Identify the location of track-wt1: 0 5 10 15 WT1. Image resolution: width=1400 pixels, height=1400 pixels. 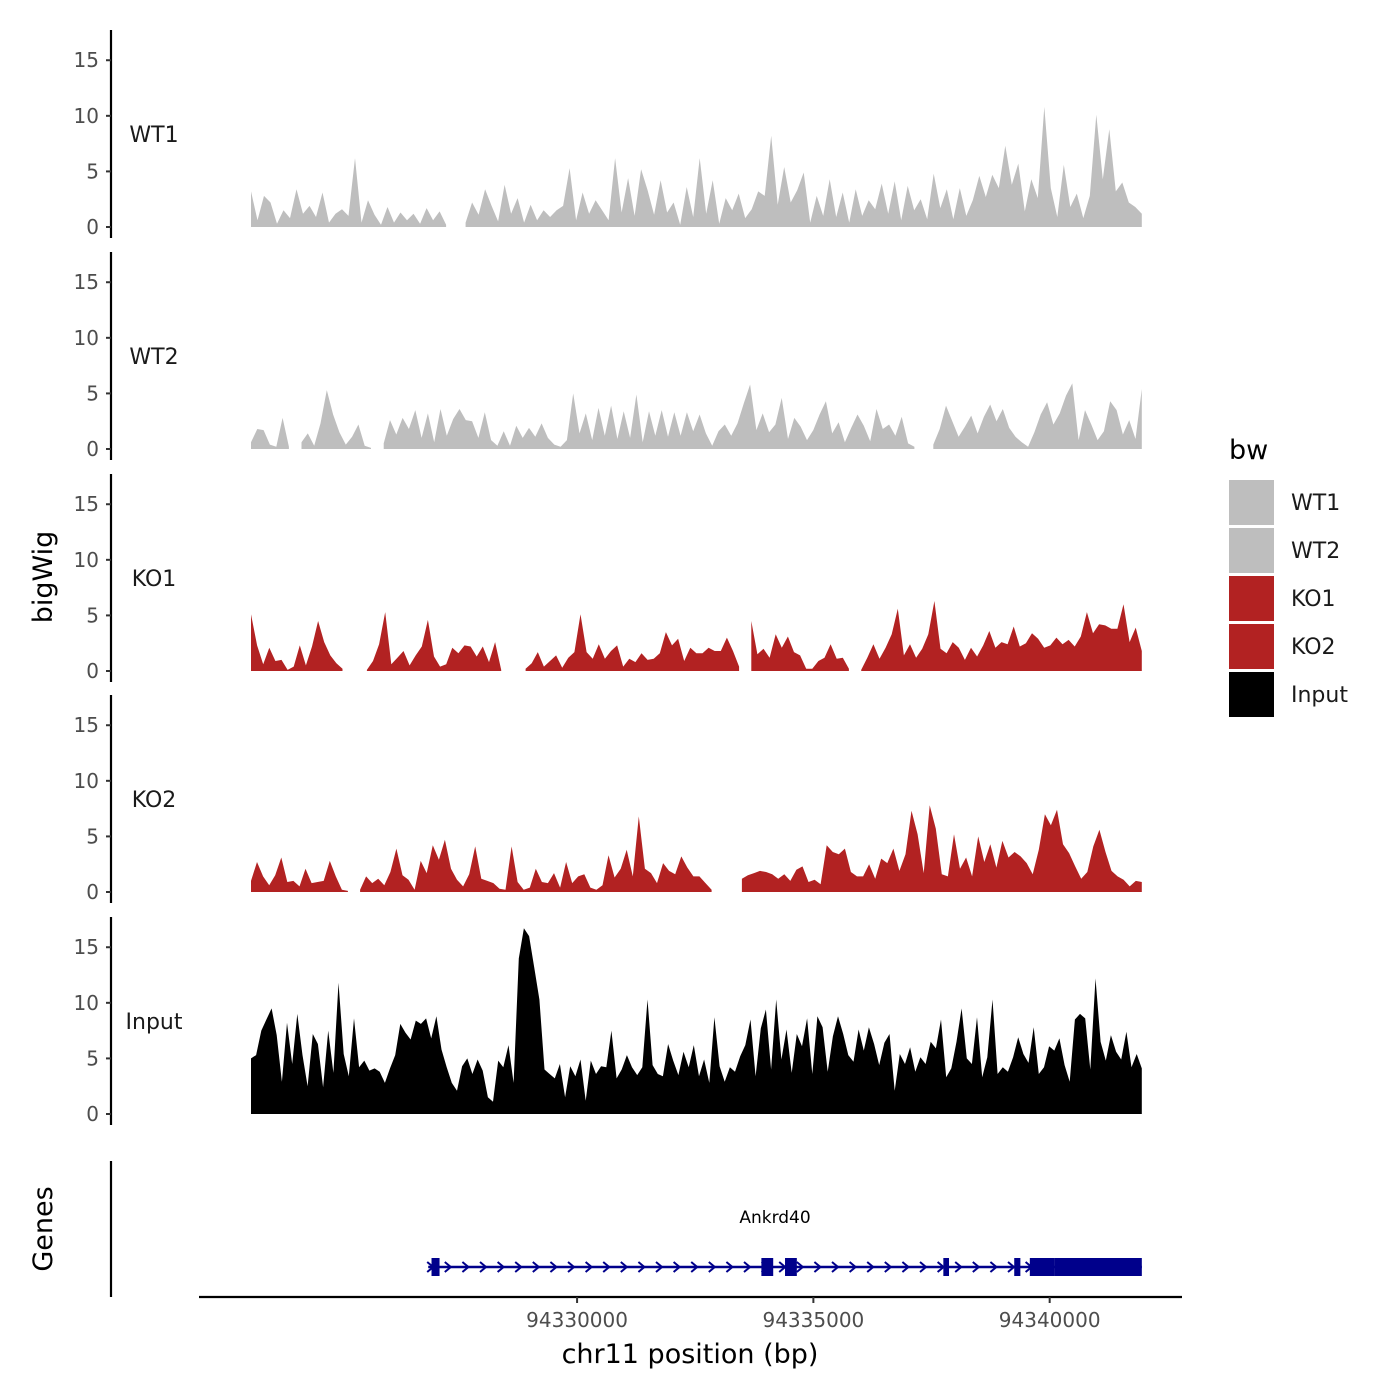
(608, 134).